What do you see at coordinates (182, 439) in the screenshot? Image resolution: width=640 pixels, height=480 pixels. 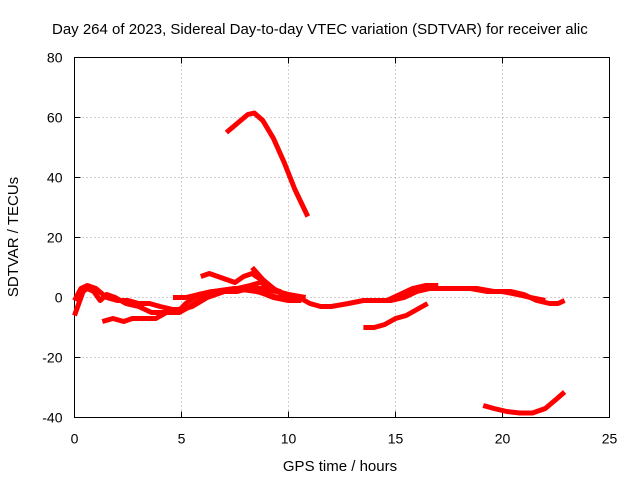 I see `x-tick-label: 5` at bounding box center [182, 439].